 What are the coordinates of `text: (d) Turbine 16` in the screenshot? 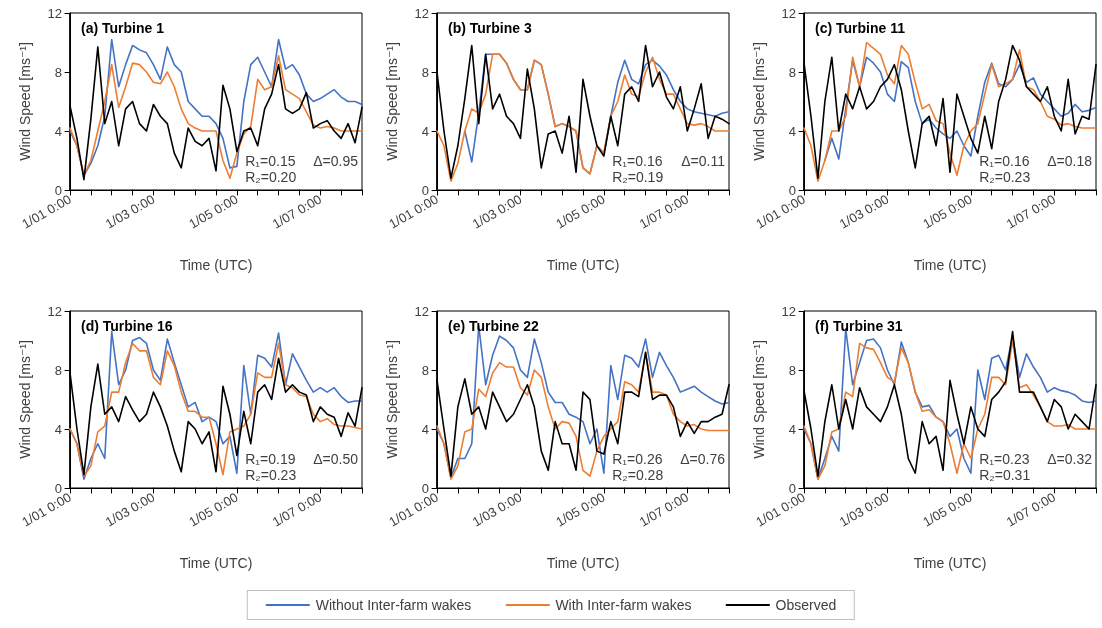 It's located at (127, 326).